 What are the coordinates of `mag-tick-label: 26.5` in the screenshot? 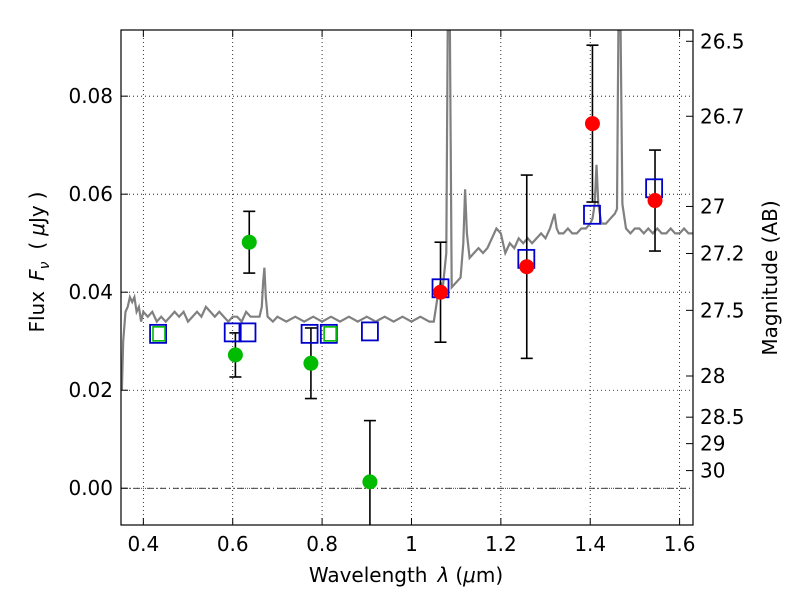 It's located at (722, 41).